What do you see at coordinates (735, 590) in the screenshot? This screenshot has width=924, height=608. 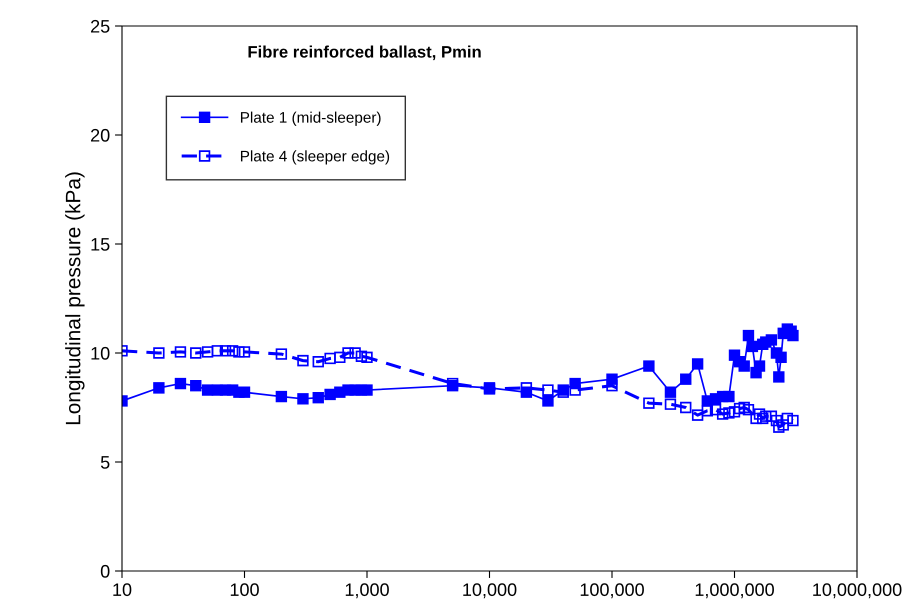 I see `x-tick-label: 1,000,000` at bounding box center [735, 590].